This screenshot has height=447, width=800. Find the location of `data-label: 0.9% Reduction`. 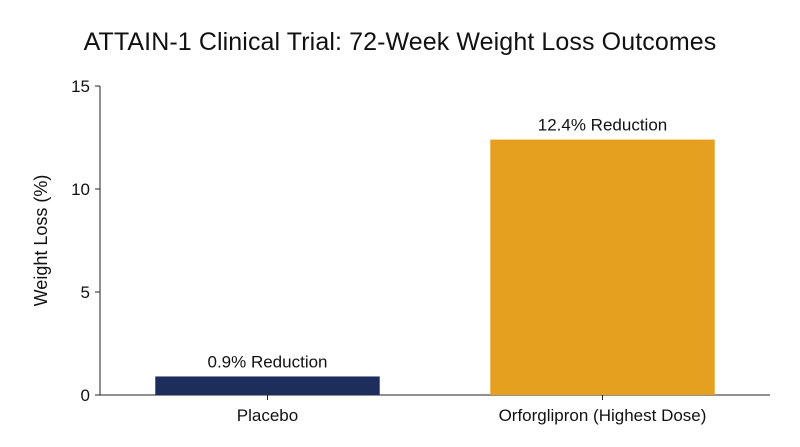

data-label: 0.9% Reduction is located at coordinates (267, 361).